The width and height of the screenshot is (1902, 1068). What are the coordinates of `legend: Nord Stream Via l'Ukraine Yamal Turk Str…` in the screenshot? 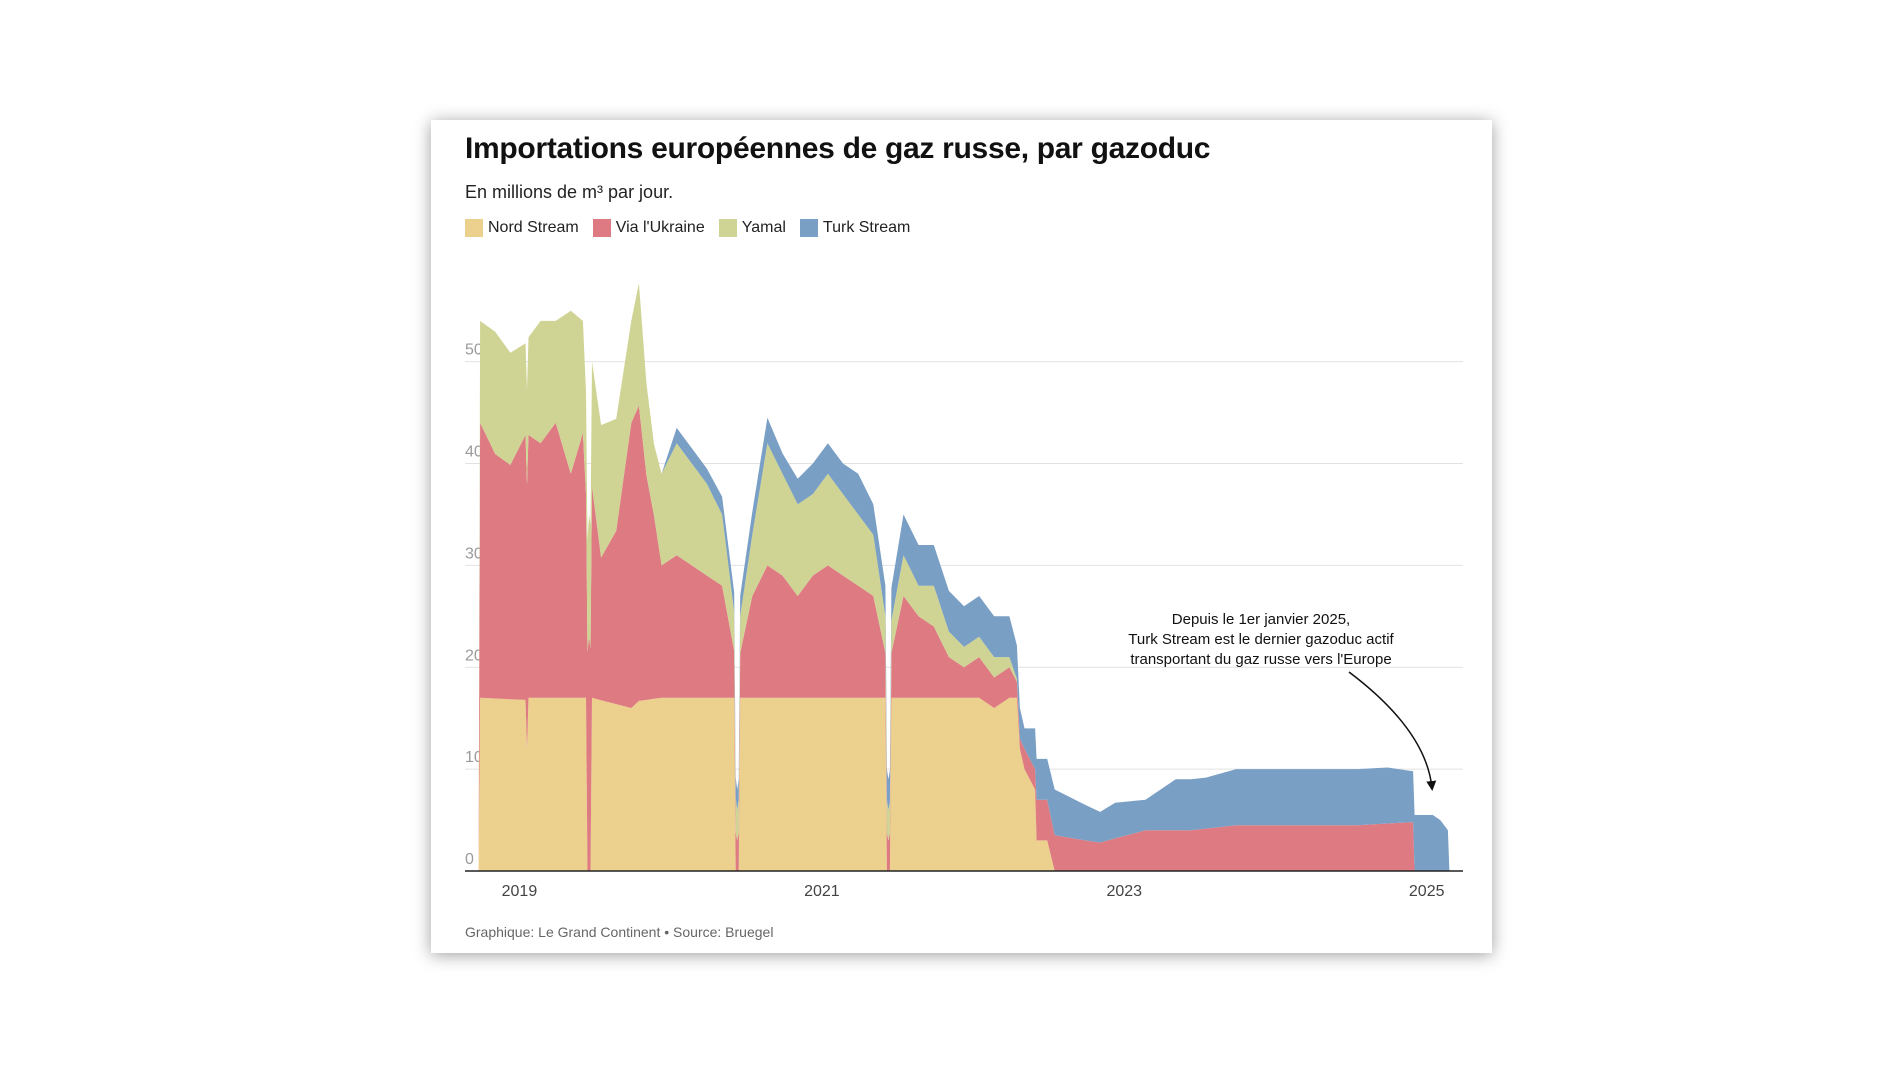 It's located at (687, 228).